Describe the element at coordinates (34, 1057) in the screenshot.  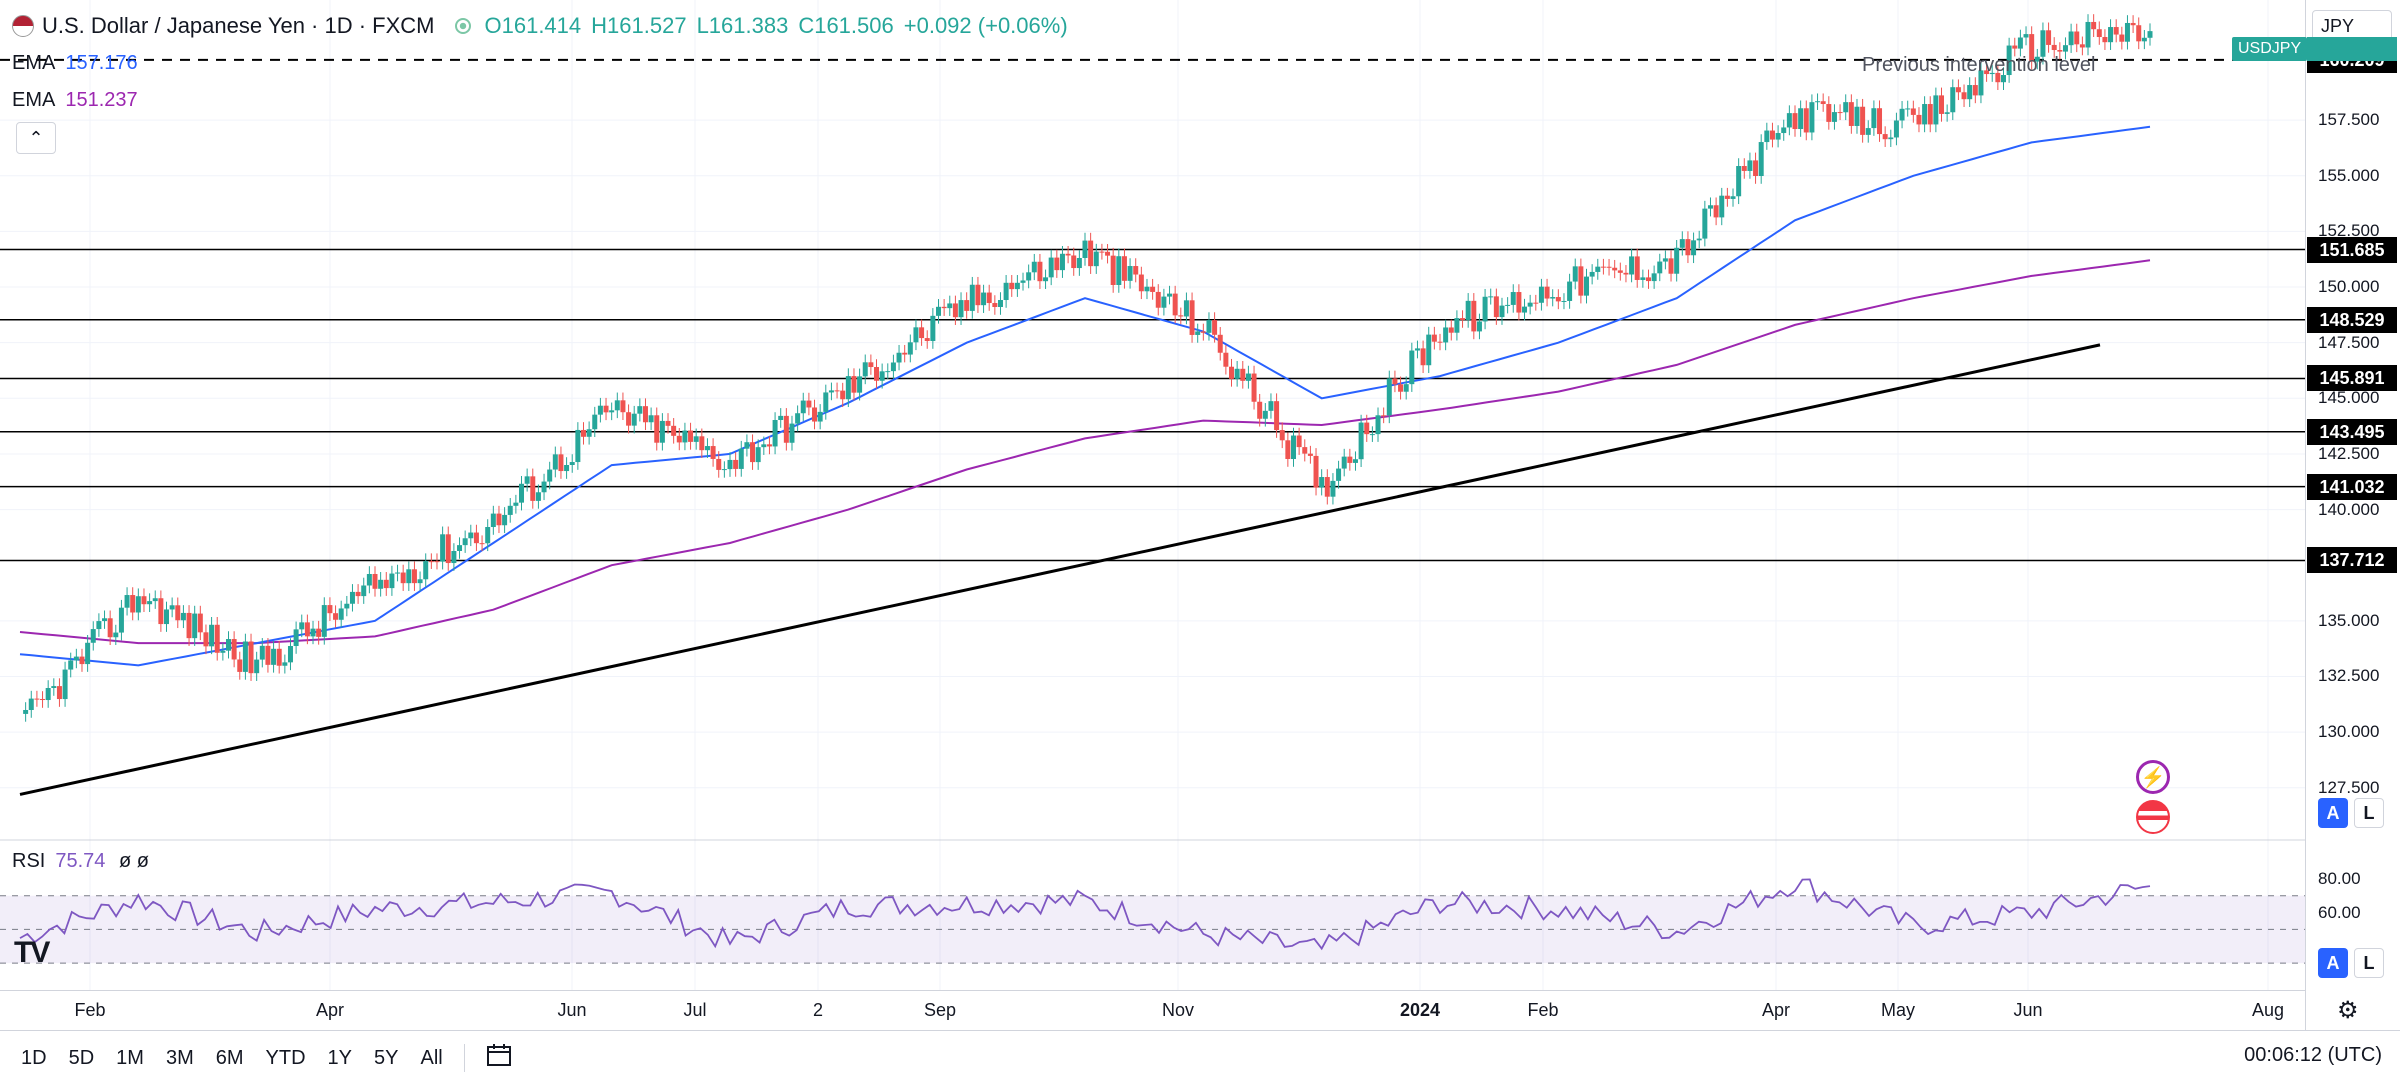
I see `range-button-1d: 1D` at that location.